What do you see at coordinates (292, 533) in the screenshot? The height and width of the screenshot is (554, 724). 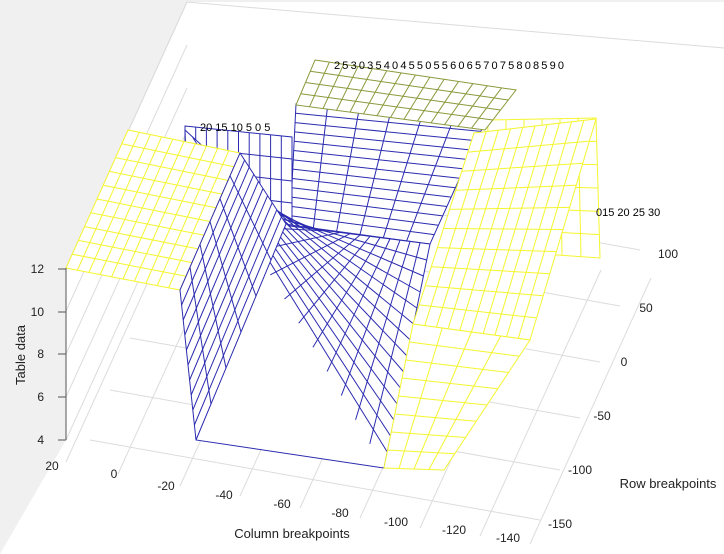 I see `x-axis-label: Column breakpoints` at bounding box center [292, 533].